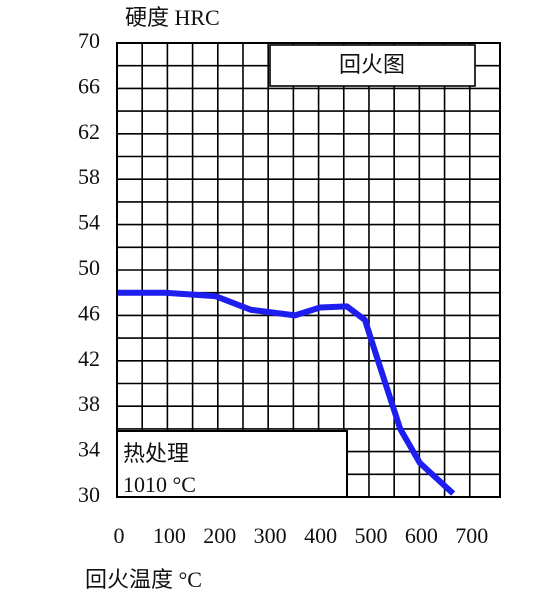 Image resolution: width=540 pixels, height=605 pixels. I want to click on y-tick-label: 54, so click(89, 222).